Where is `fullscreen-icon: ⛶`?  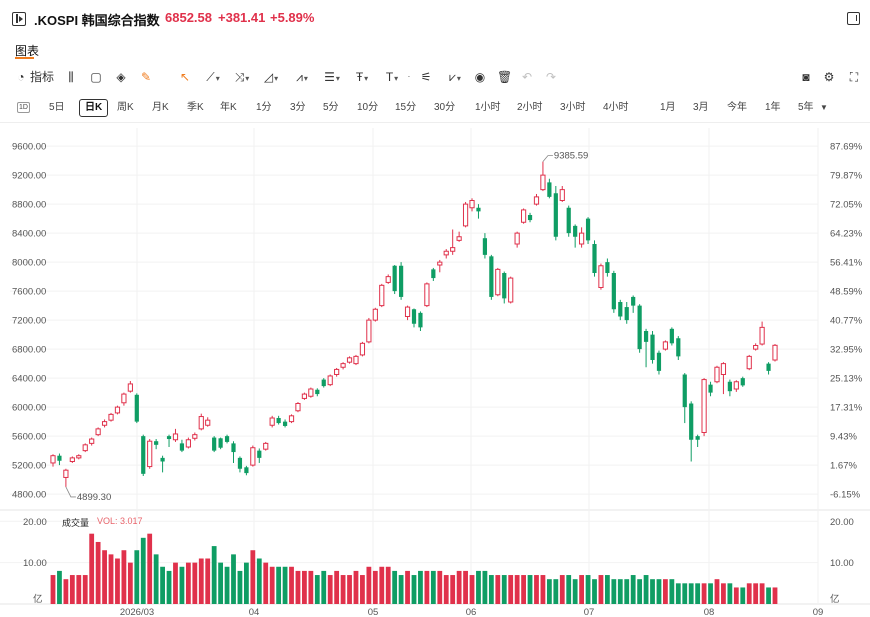
fullscreen-icon: ⛶ is located at coordinates (854, 77).